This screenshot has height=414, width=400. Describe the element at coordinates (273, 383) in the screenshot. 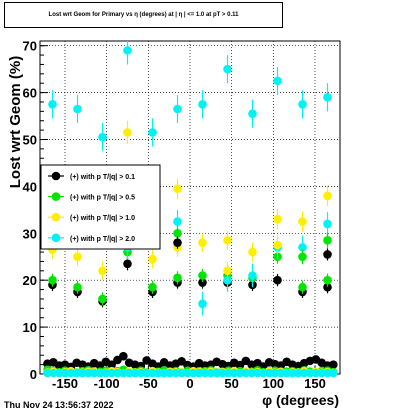

I see `x-tick-label: 100` at that location.